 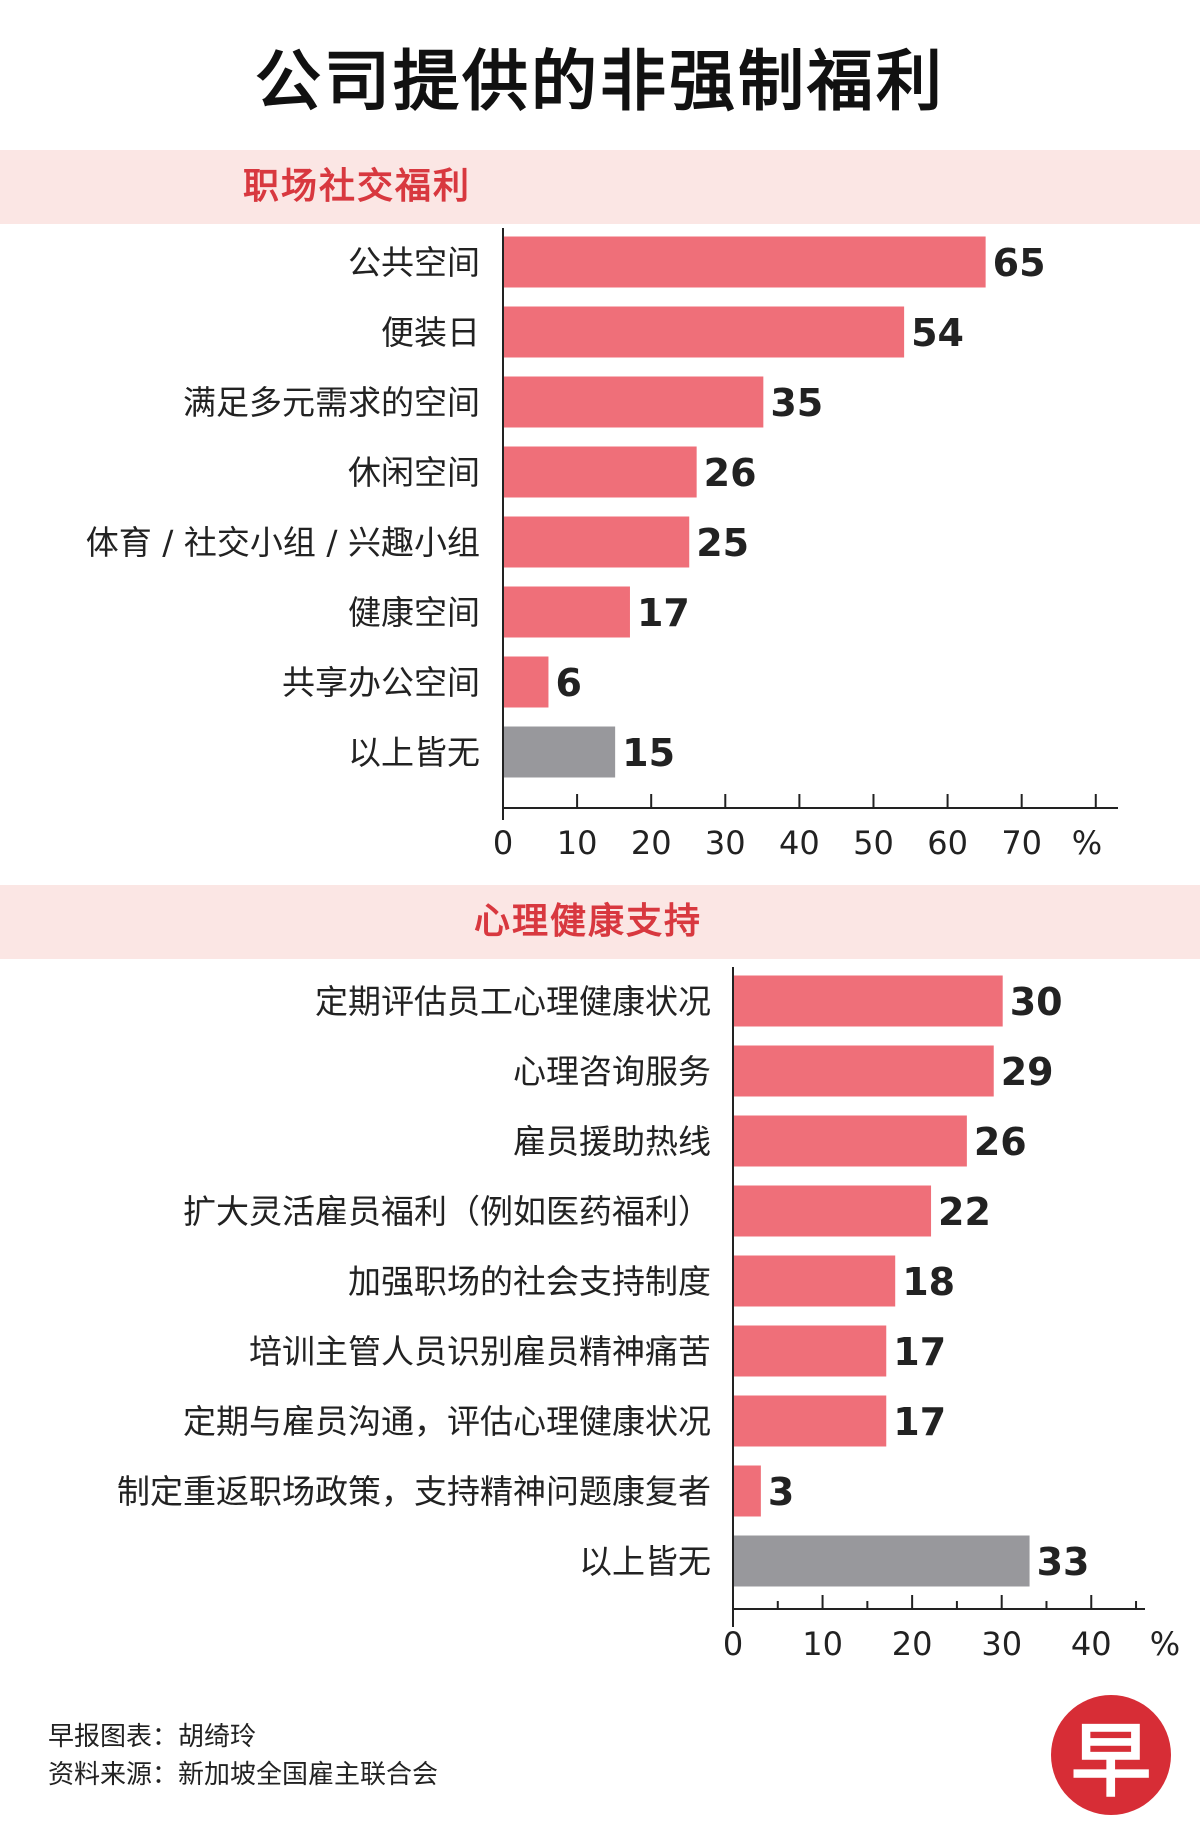 I want to click on value-label-2: 54, so click(x=937, y=333).